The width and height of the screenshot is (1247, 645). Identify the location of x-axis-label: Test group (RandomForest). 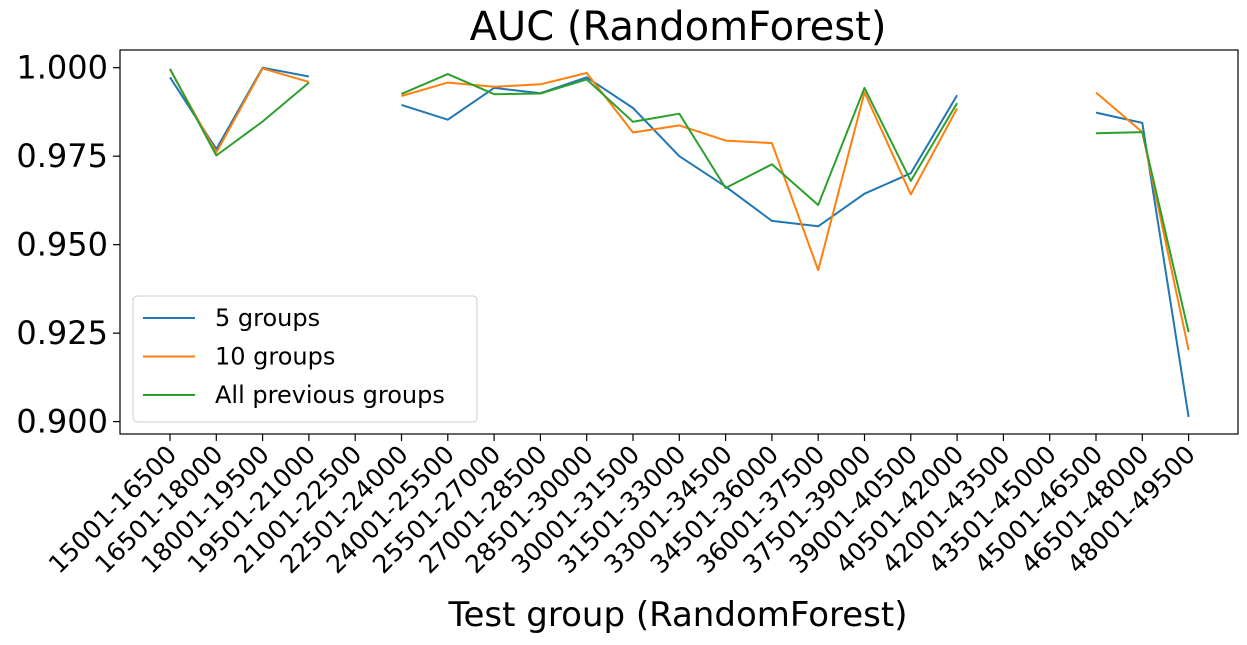
(678, 615).